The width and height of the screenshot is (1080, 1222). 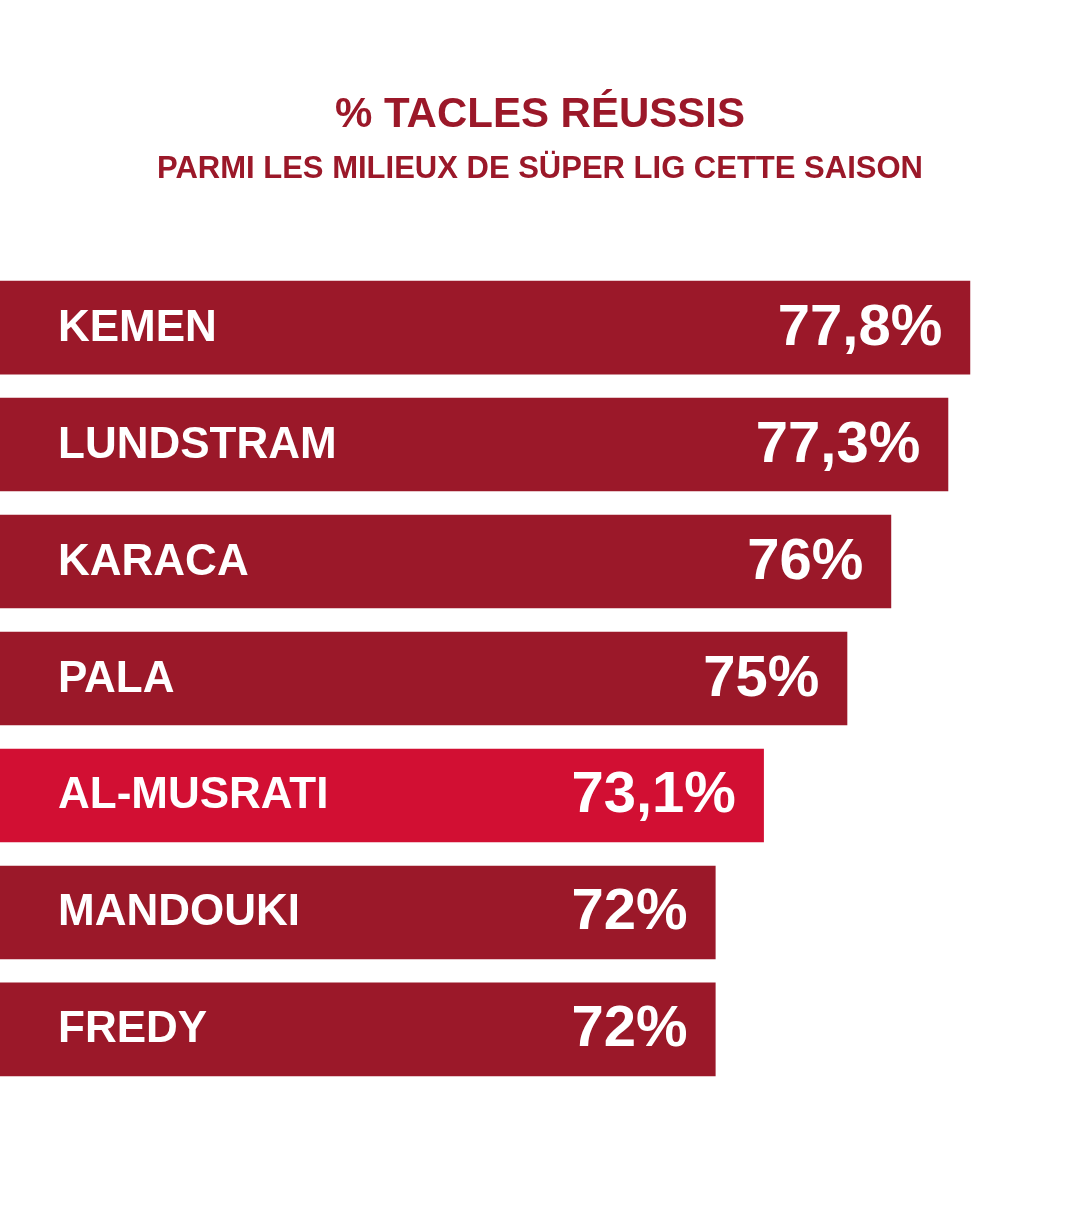 I want to click on data-label: 75%, so click(x=761, y=675).